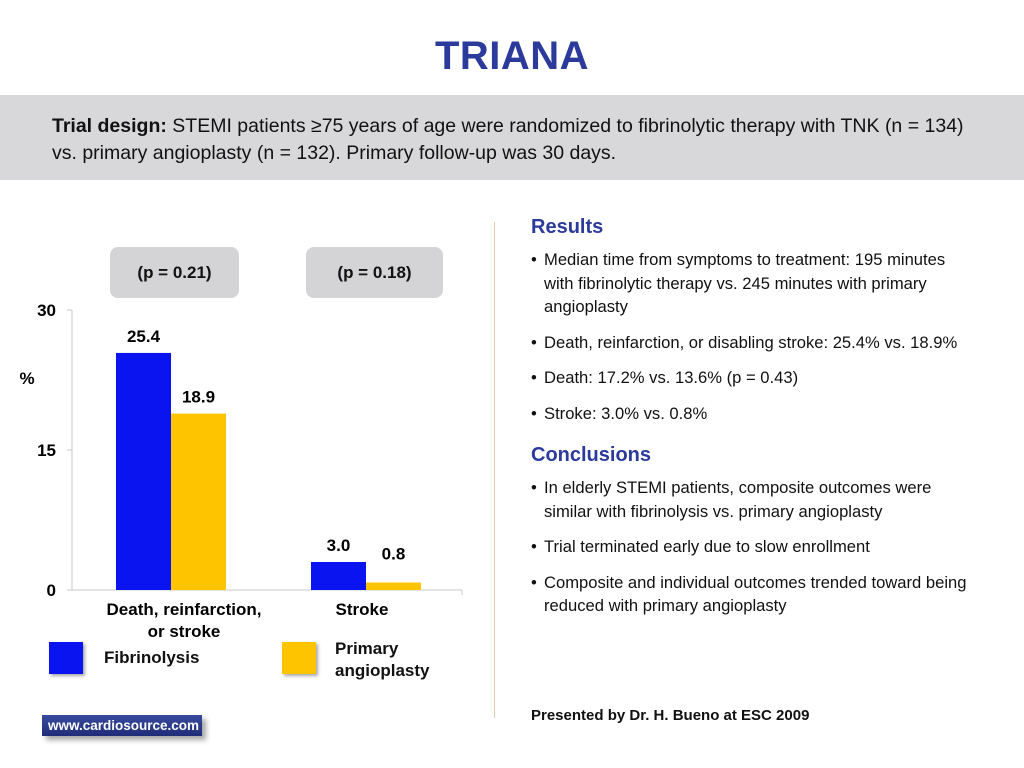 The image size is (1024, 768). I want to click on y-tick-label: 0, so click(51, 590).